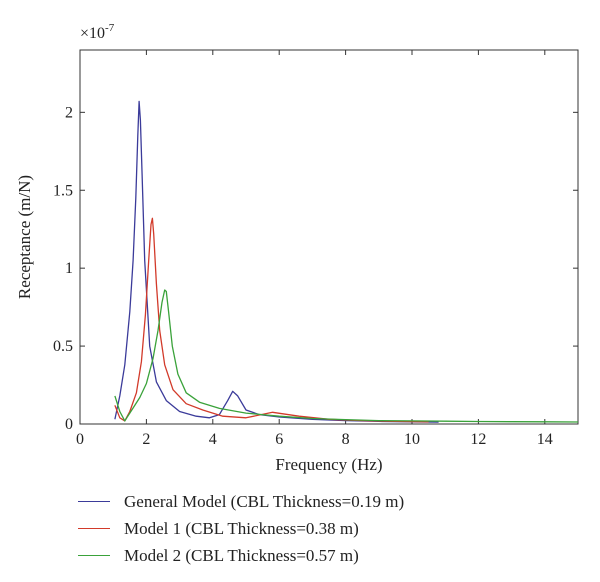 The height and width of the screenshot is (582, 600). What do you see at coordinates (146, 439) in the screenshot?
I see `x-tick-label: 2` at bounding box center [146, 439].